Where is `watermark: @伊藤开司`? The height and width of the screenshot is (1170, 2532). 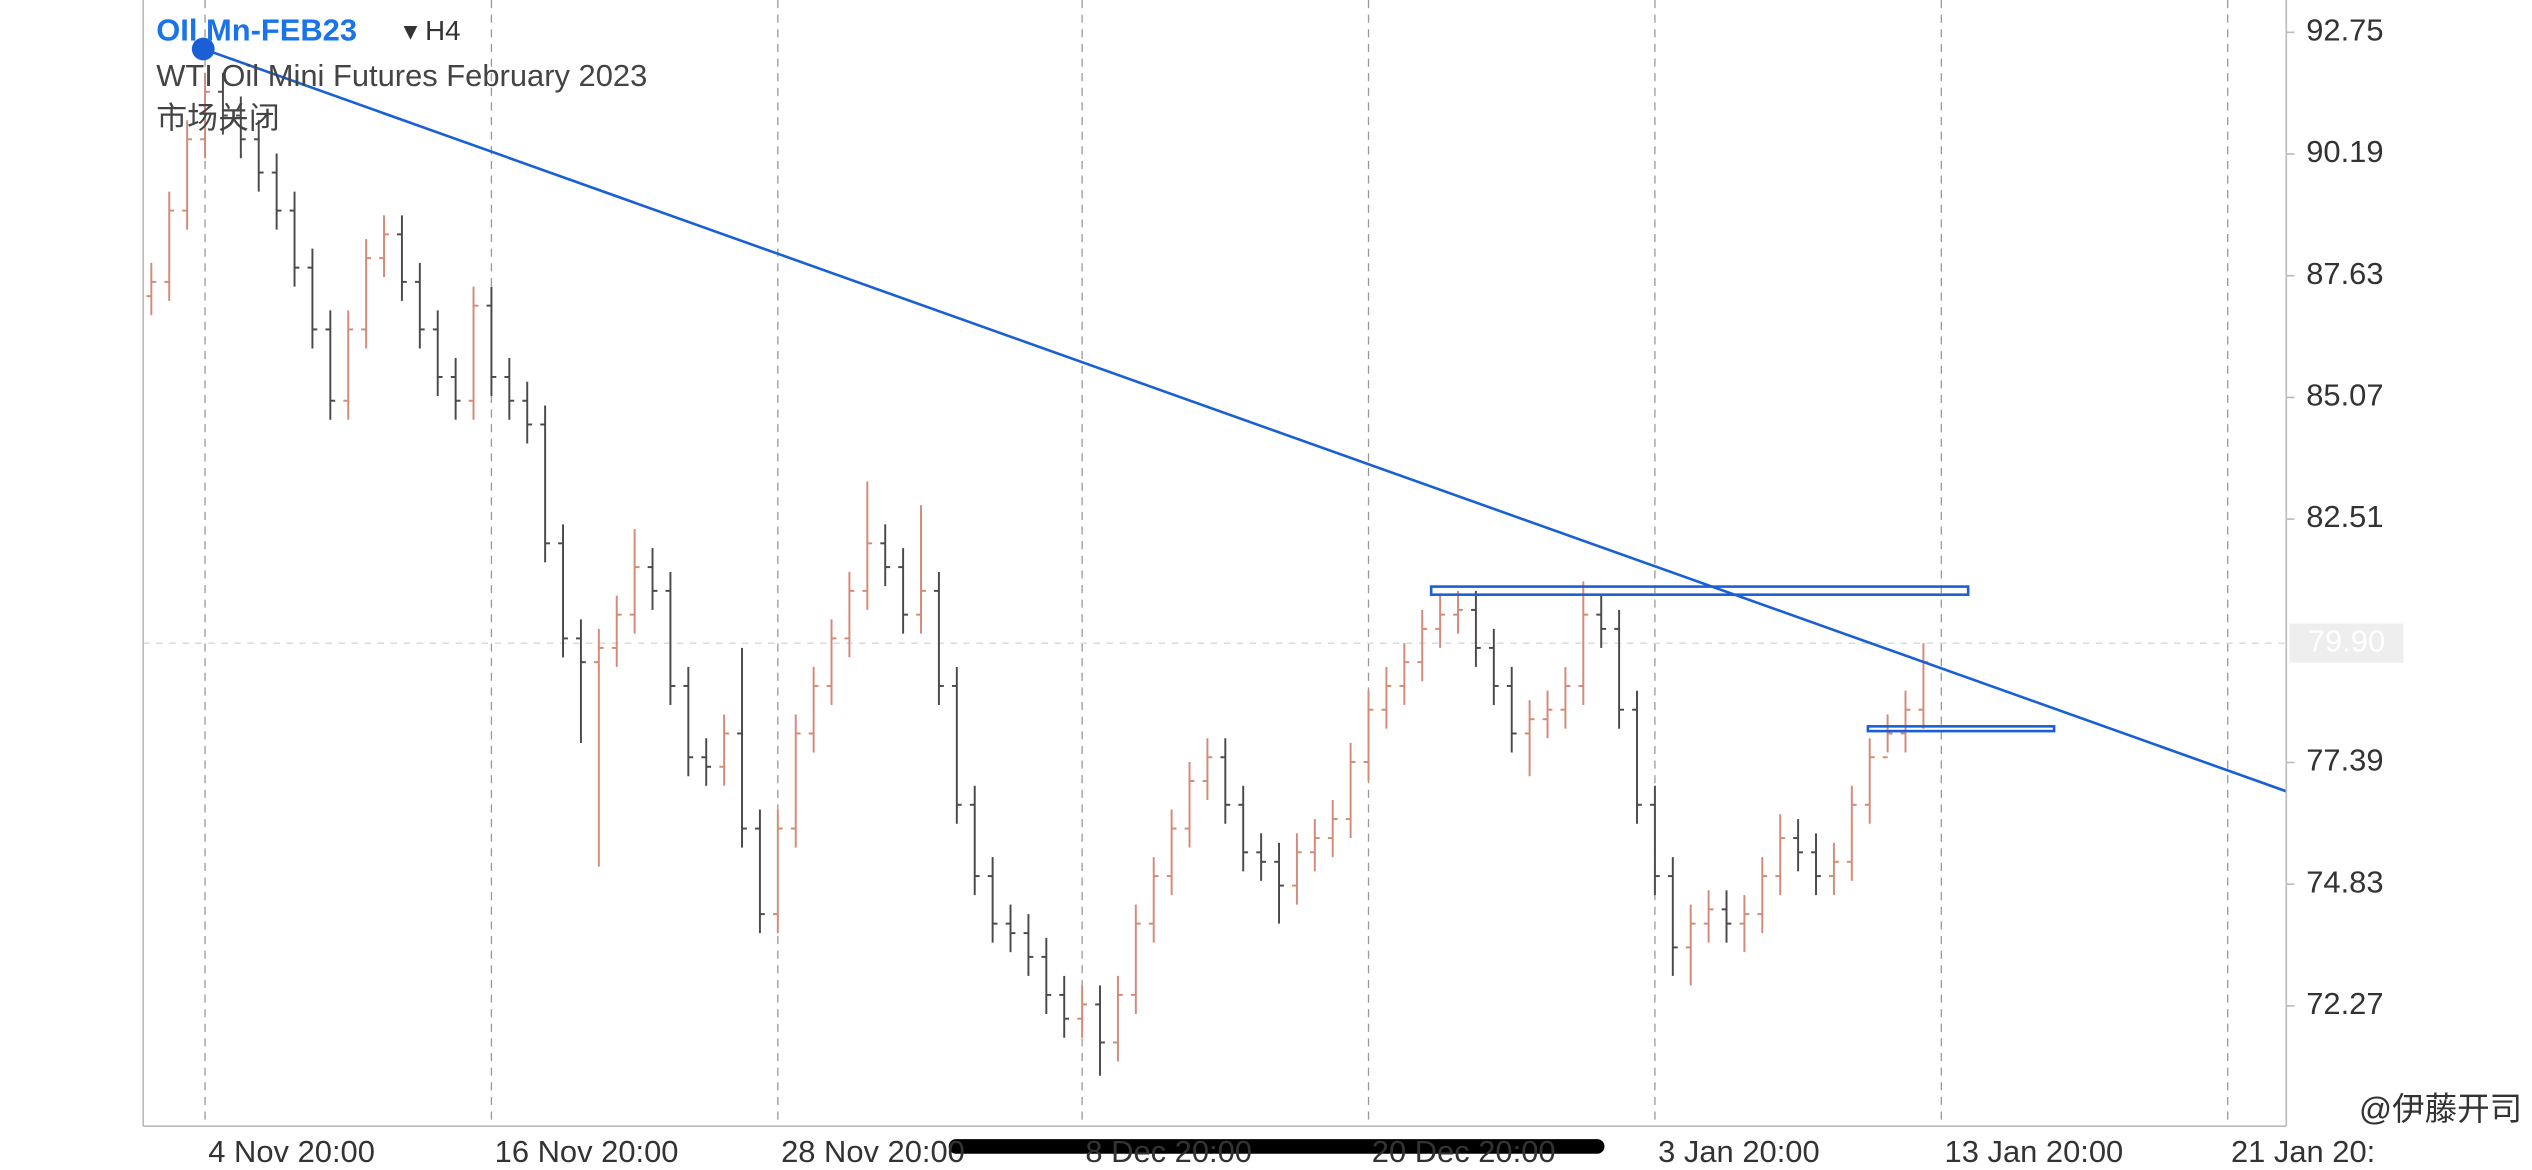
watermark: @伊藤开司 is located at coordinates (2440, 1109).